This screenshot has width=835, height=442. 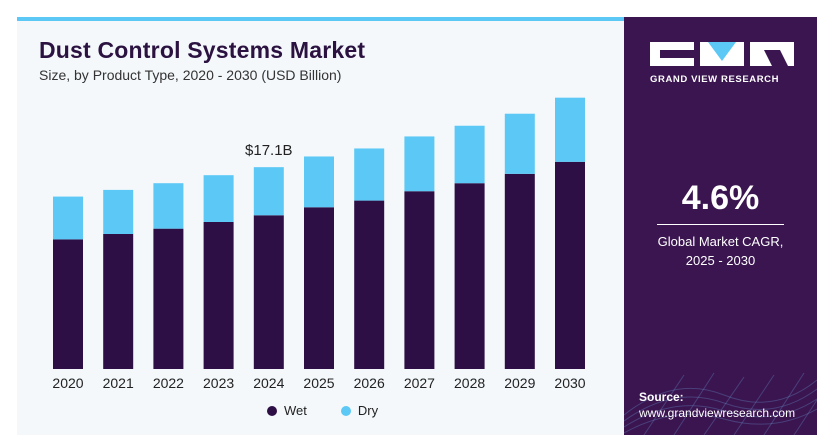 What do you see at coordinates (68, 218) in the screenshot?
I see `bar-dry-2020` at bounding box center [68, 218].